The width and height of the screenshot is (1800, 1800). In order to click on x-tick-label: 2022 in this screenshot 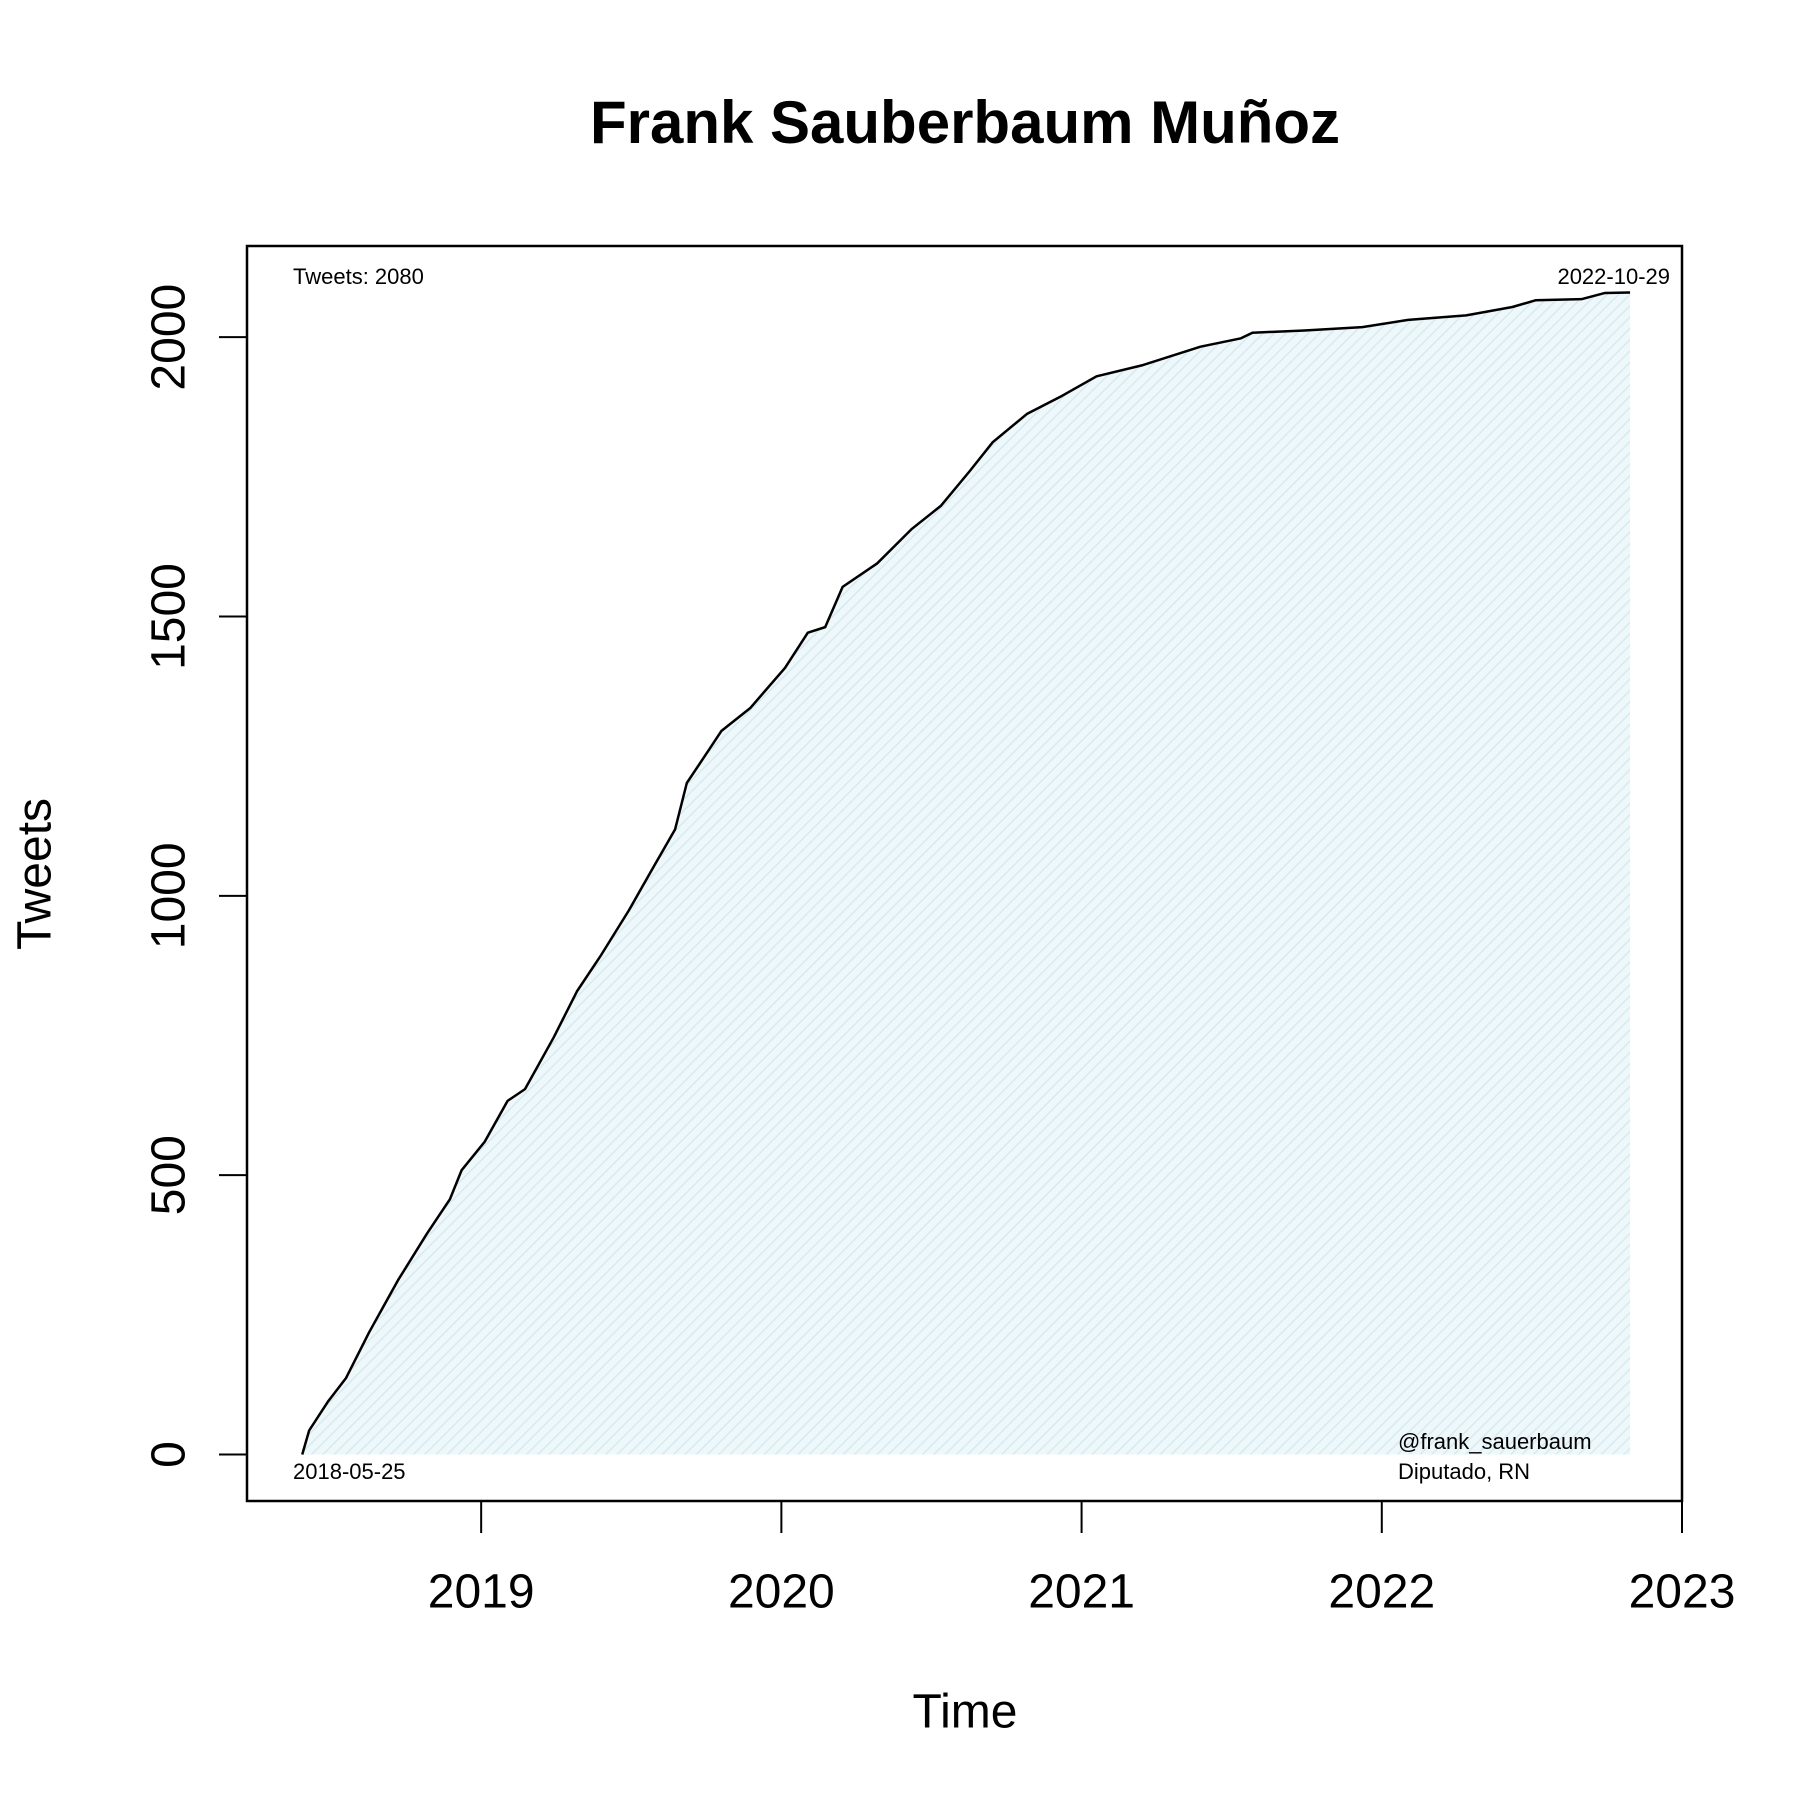, I will do `click(1381, 1592)`.